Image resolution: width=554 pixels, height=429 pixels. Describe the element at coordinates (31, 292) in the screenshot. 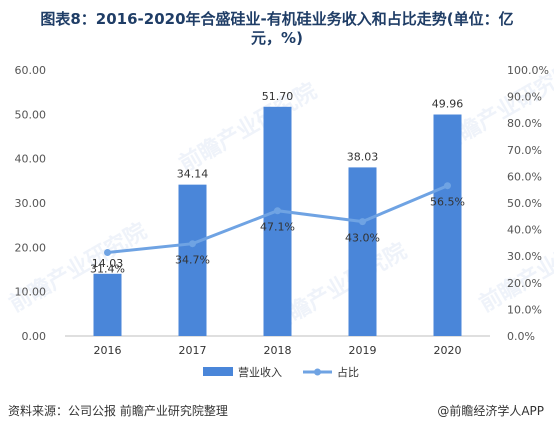

I see `left-tick-label: 10.00` at that location.